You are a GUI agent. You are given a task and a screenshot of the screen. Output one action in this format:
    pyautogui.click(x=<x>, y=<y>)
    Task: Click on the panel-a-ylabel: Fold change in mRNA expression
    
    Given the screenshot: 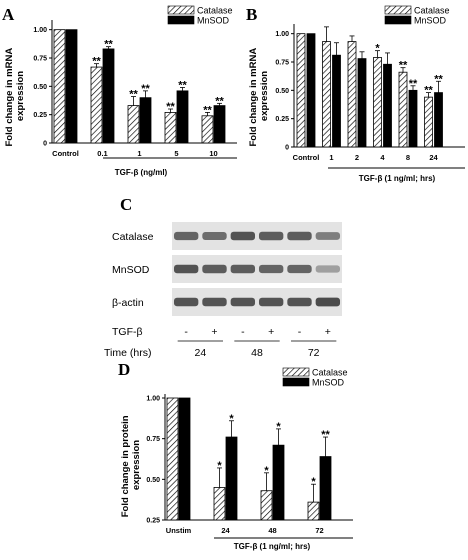 What is the action you would take?
    pyautogui.click(x=15, y=96)
    